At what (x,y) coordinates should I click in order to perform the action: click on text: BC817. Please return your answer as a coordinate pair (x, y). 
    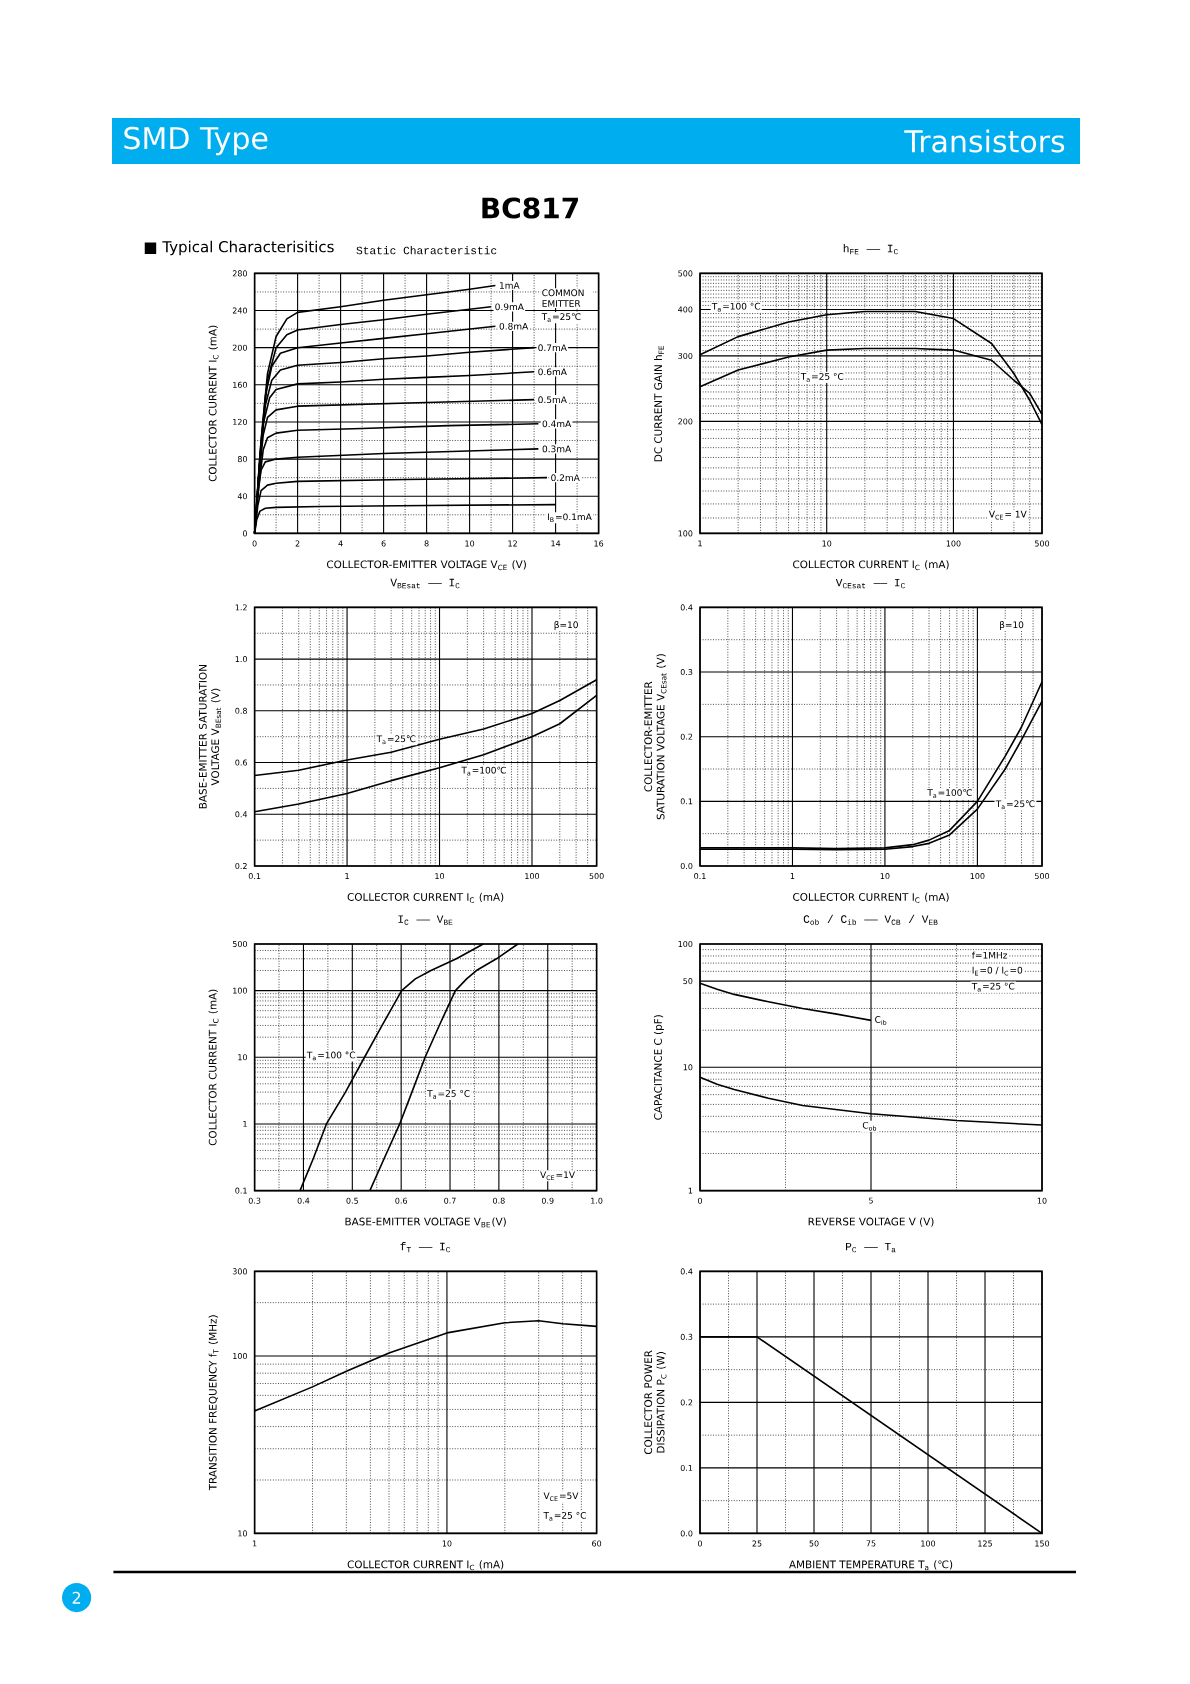
    Looking at the image, I should click on (530, 208).